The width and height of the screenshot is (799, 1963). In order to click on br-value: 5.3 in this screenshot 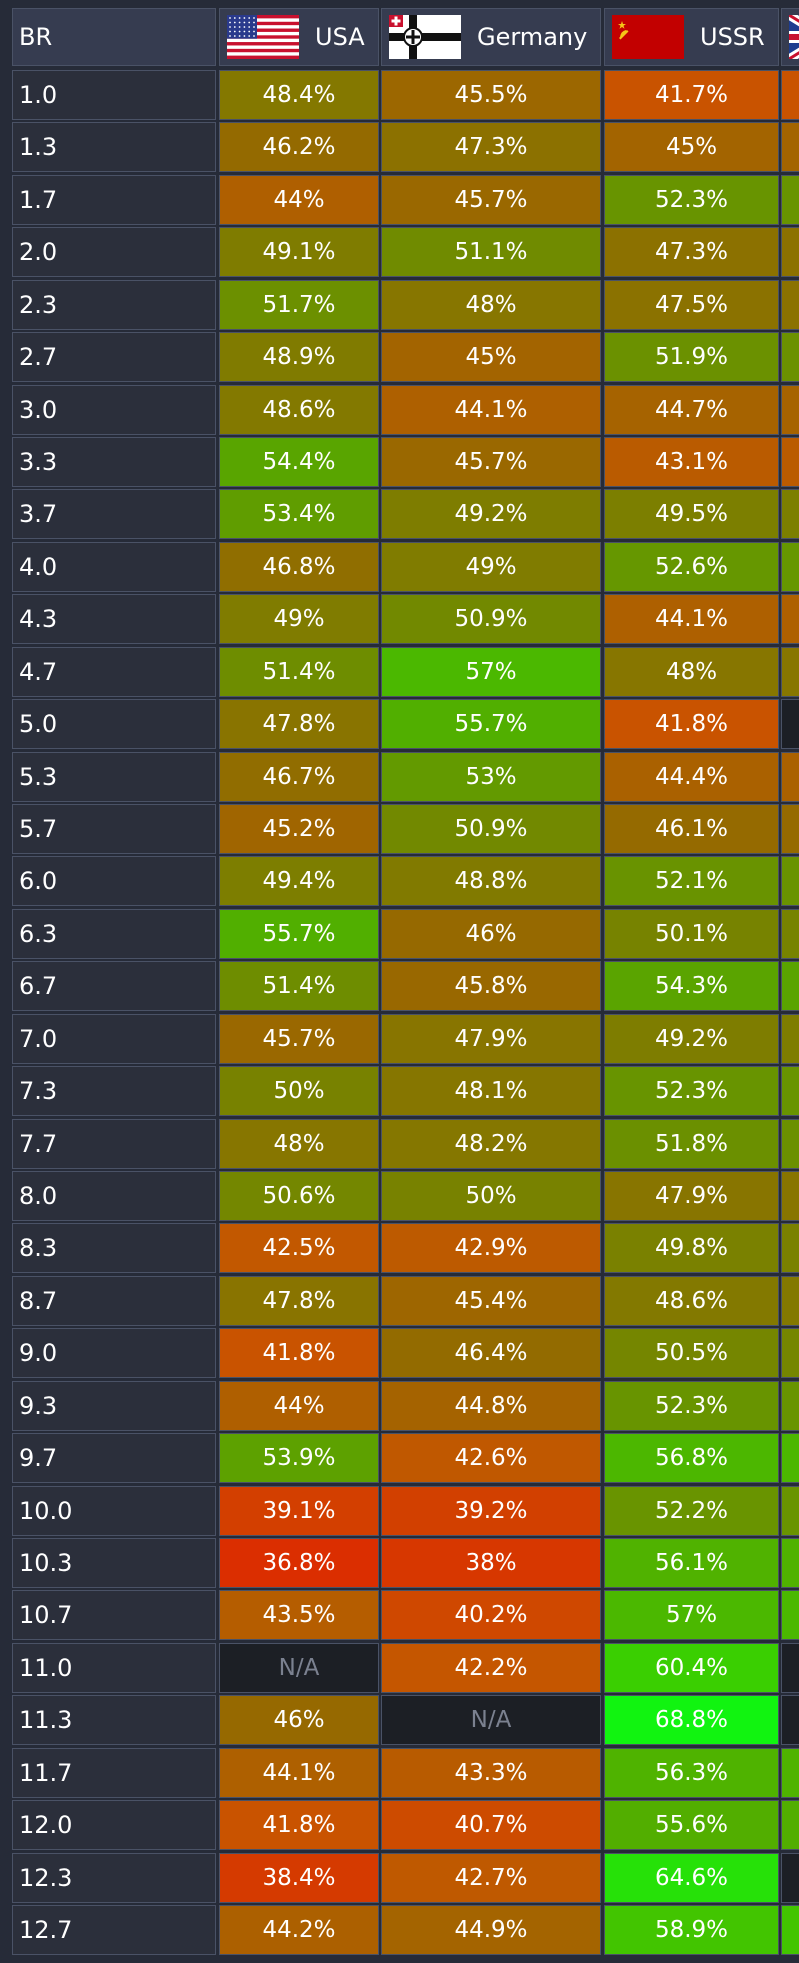, I will do `click(114, 776)`.